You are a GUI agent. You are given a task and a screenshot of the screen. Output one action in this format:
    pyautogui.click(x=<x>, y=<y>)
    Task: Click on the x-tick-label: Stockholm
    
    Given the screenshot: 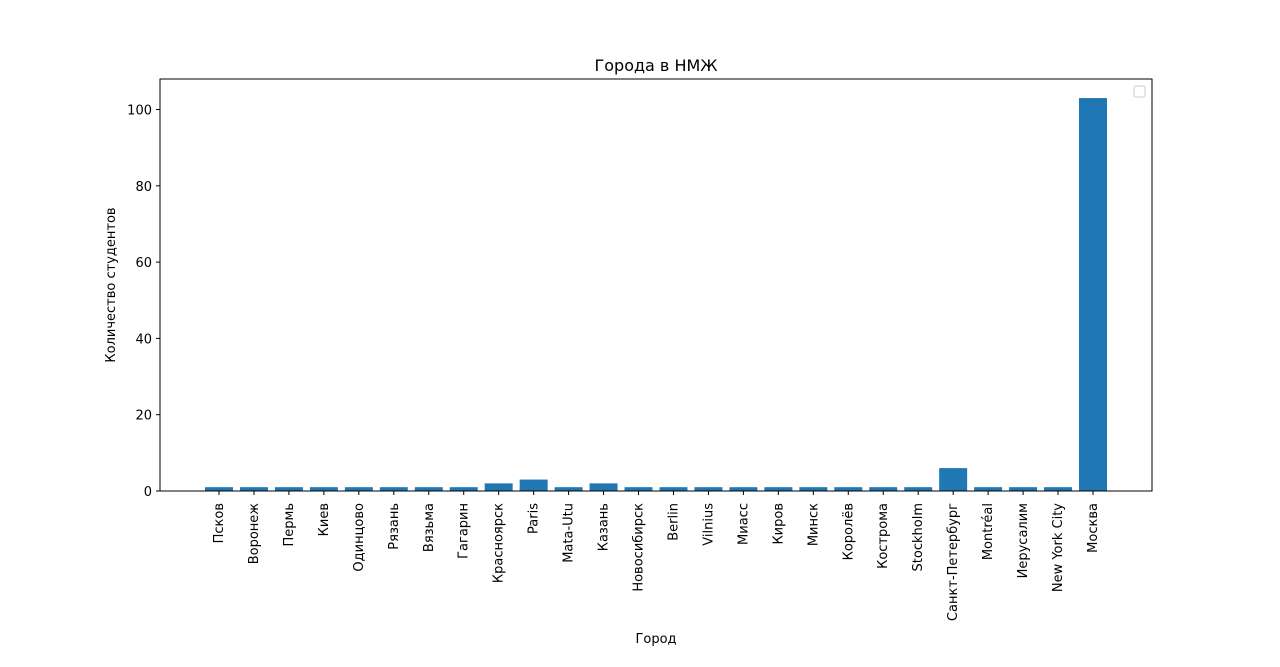 What is the action you would take?
    pyautogui.click(x=918, y=537)
    